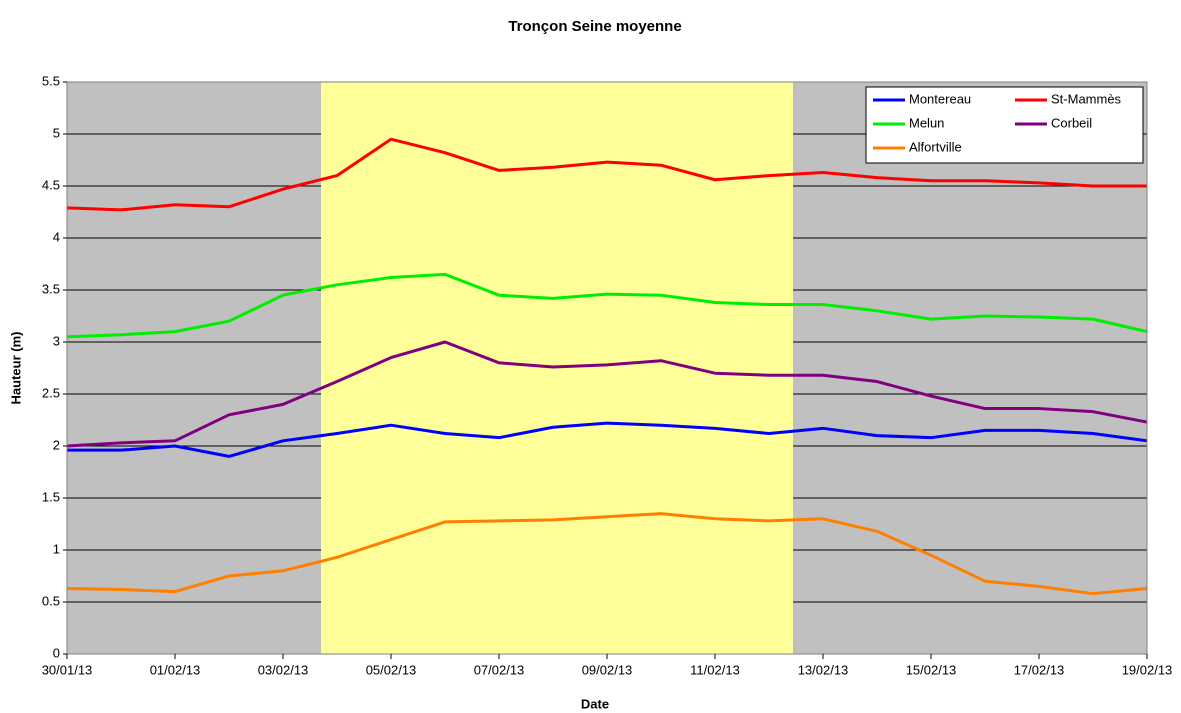  What do you see at coordinates (391, 669) in the screenshot?
I see `x-tick-label: 05/02/13` at bounding box center [391, 669].